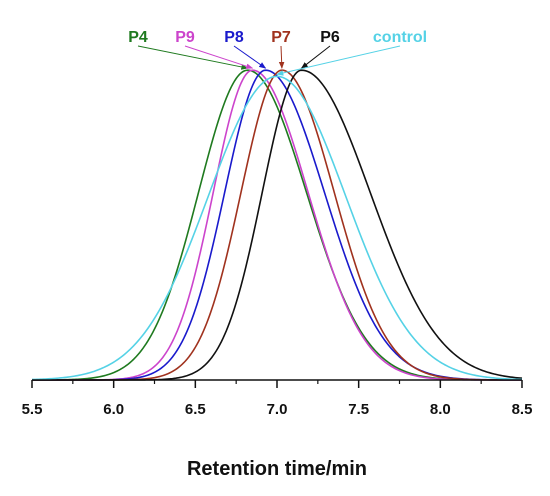 The image size is (550, 496). What do you see at coordinates (219, 57) in the screenshot?
I see `legend-arrow-p9` at bounding box center [219, 57].